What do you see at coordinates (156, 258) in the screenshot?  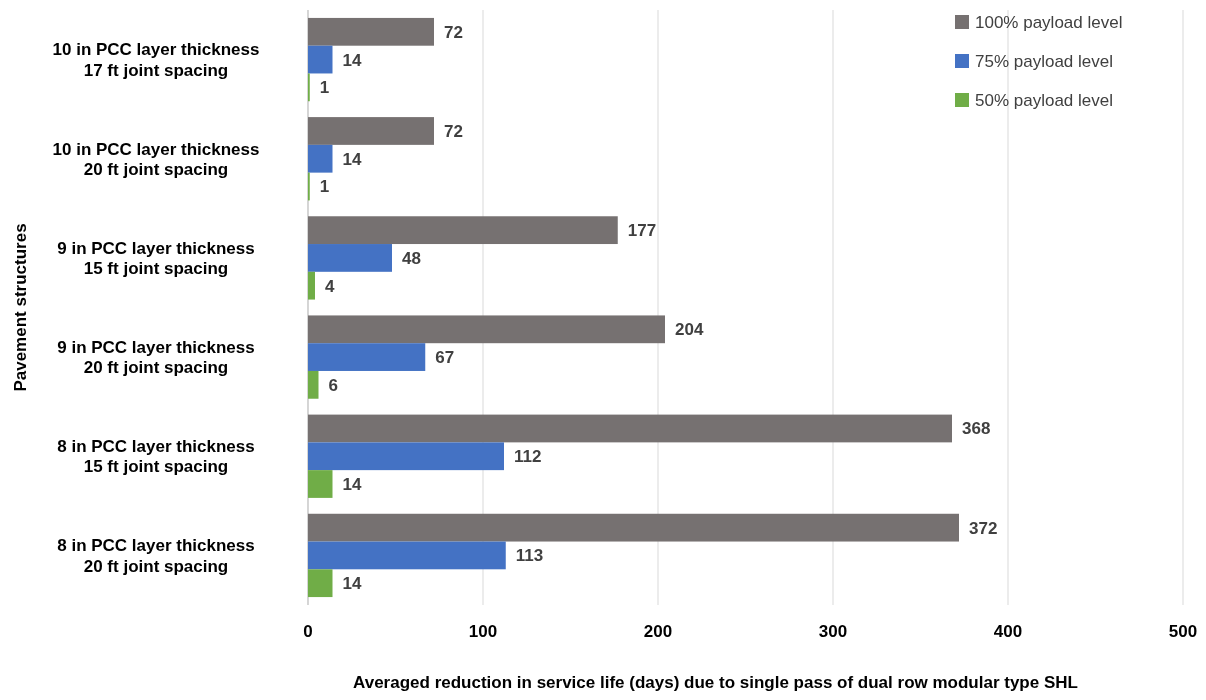 I see `y-tick-label: 9 in PCC layer thickness 15 ft joint spacing` at bounding box center [156, 258].